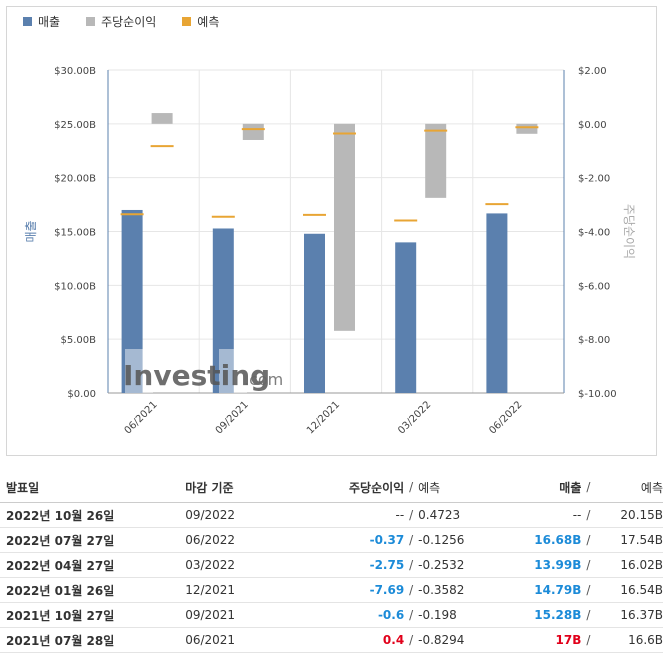 The width and height of the screenshot is (663, 653). Describe the element at coordinates (651, 487) in the screenshot. I see `header-revenue-forecast: 예측` at that location.